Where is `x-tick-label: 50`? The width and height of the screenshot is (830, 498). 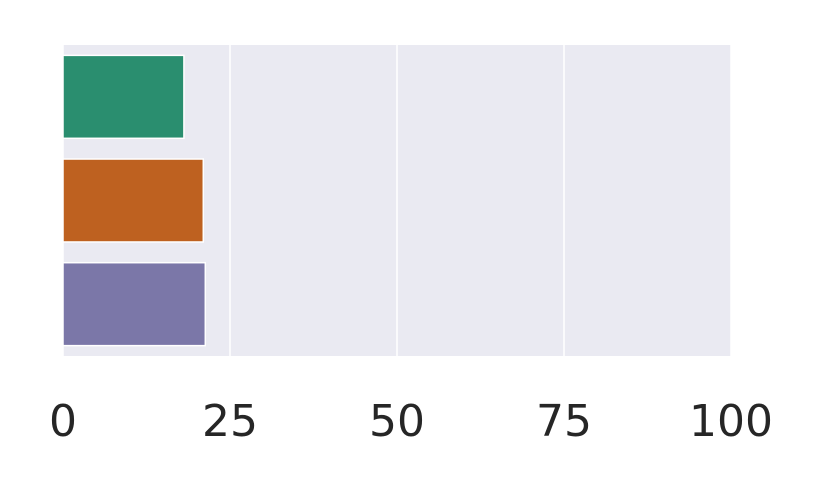
x-tick-label: 50 is located at coordinates (397, 421).